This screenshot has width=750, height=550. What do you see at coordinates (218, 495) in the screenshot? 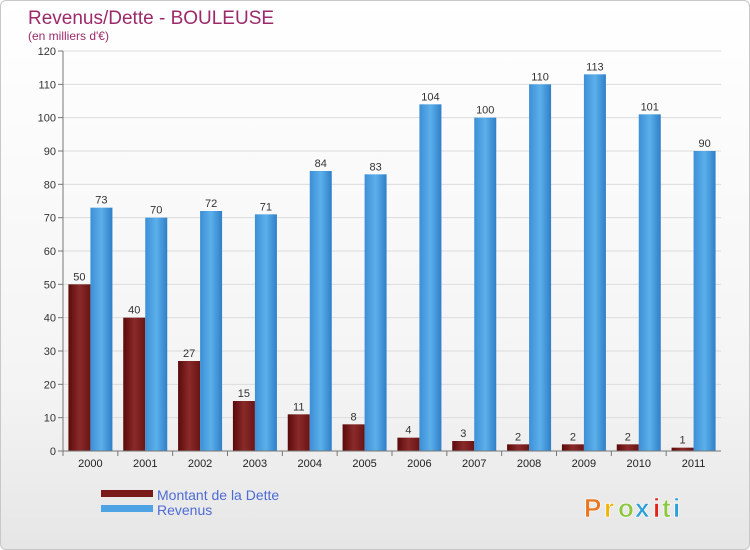
I see `legend-label-debt: Montant de la Dette` at bounding box center [218, 495].